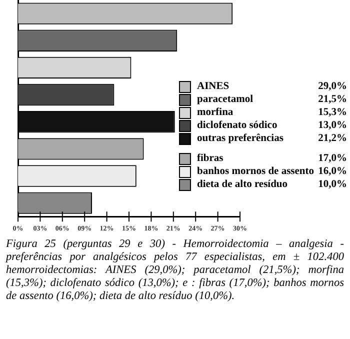 The width and height of the screenshot is (350, 339). Describe the element at coordinates (332, 138) in the screenshot. I see `text: 21,2%` at that location.